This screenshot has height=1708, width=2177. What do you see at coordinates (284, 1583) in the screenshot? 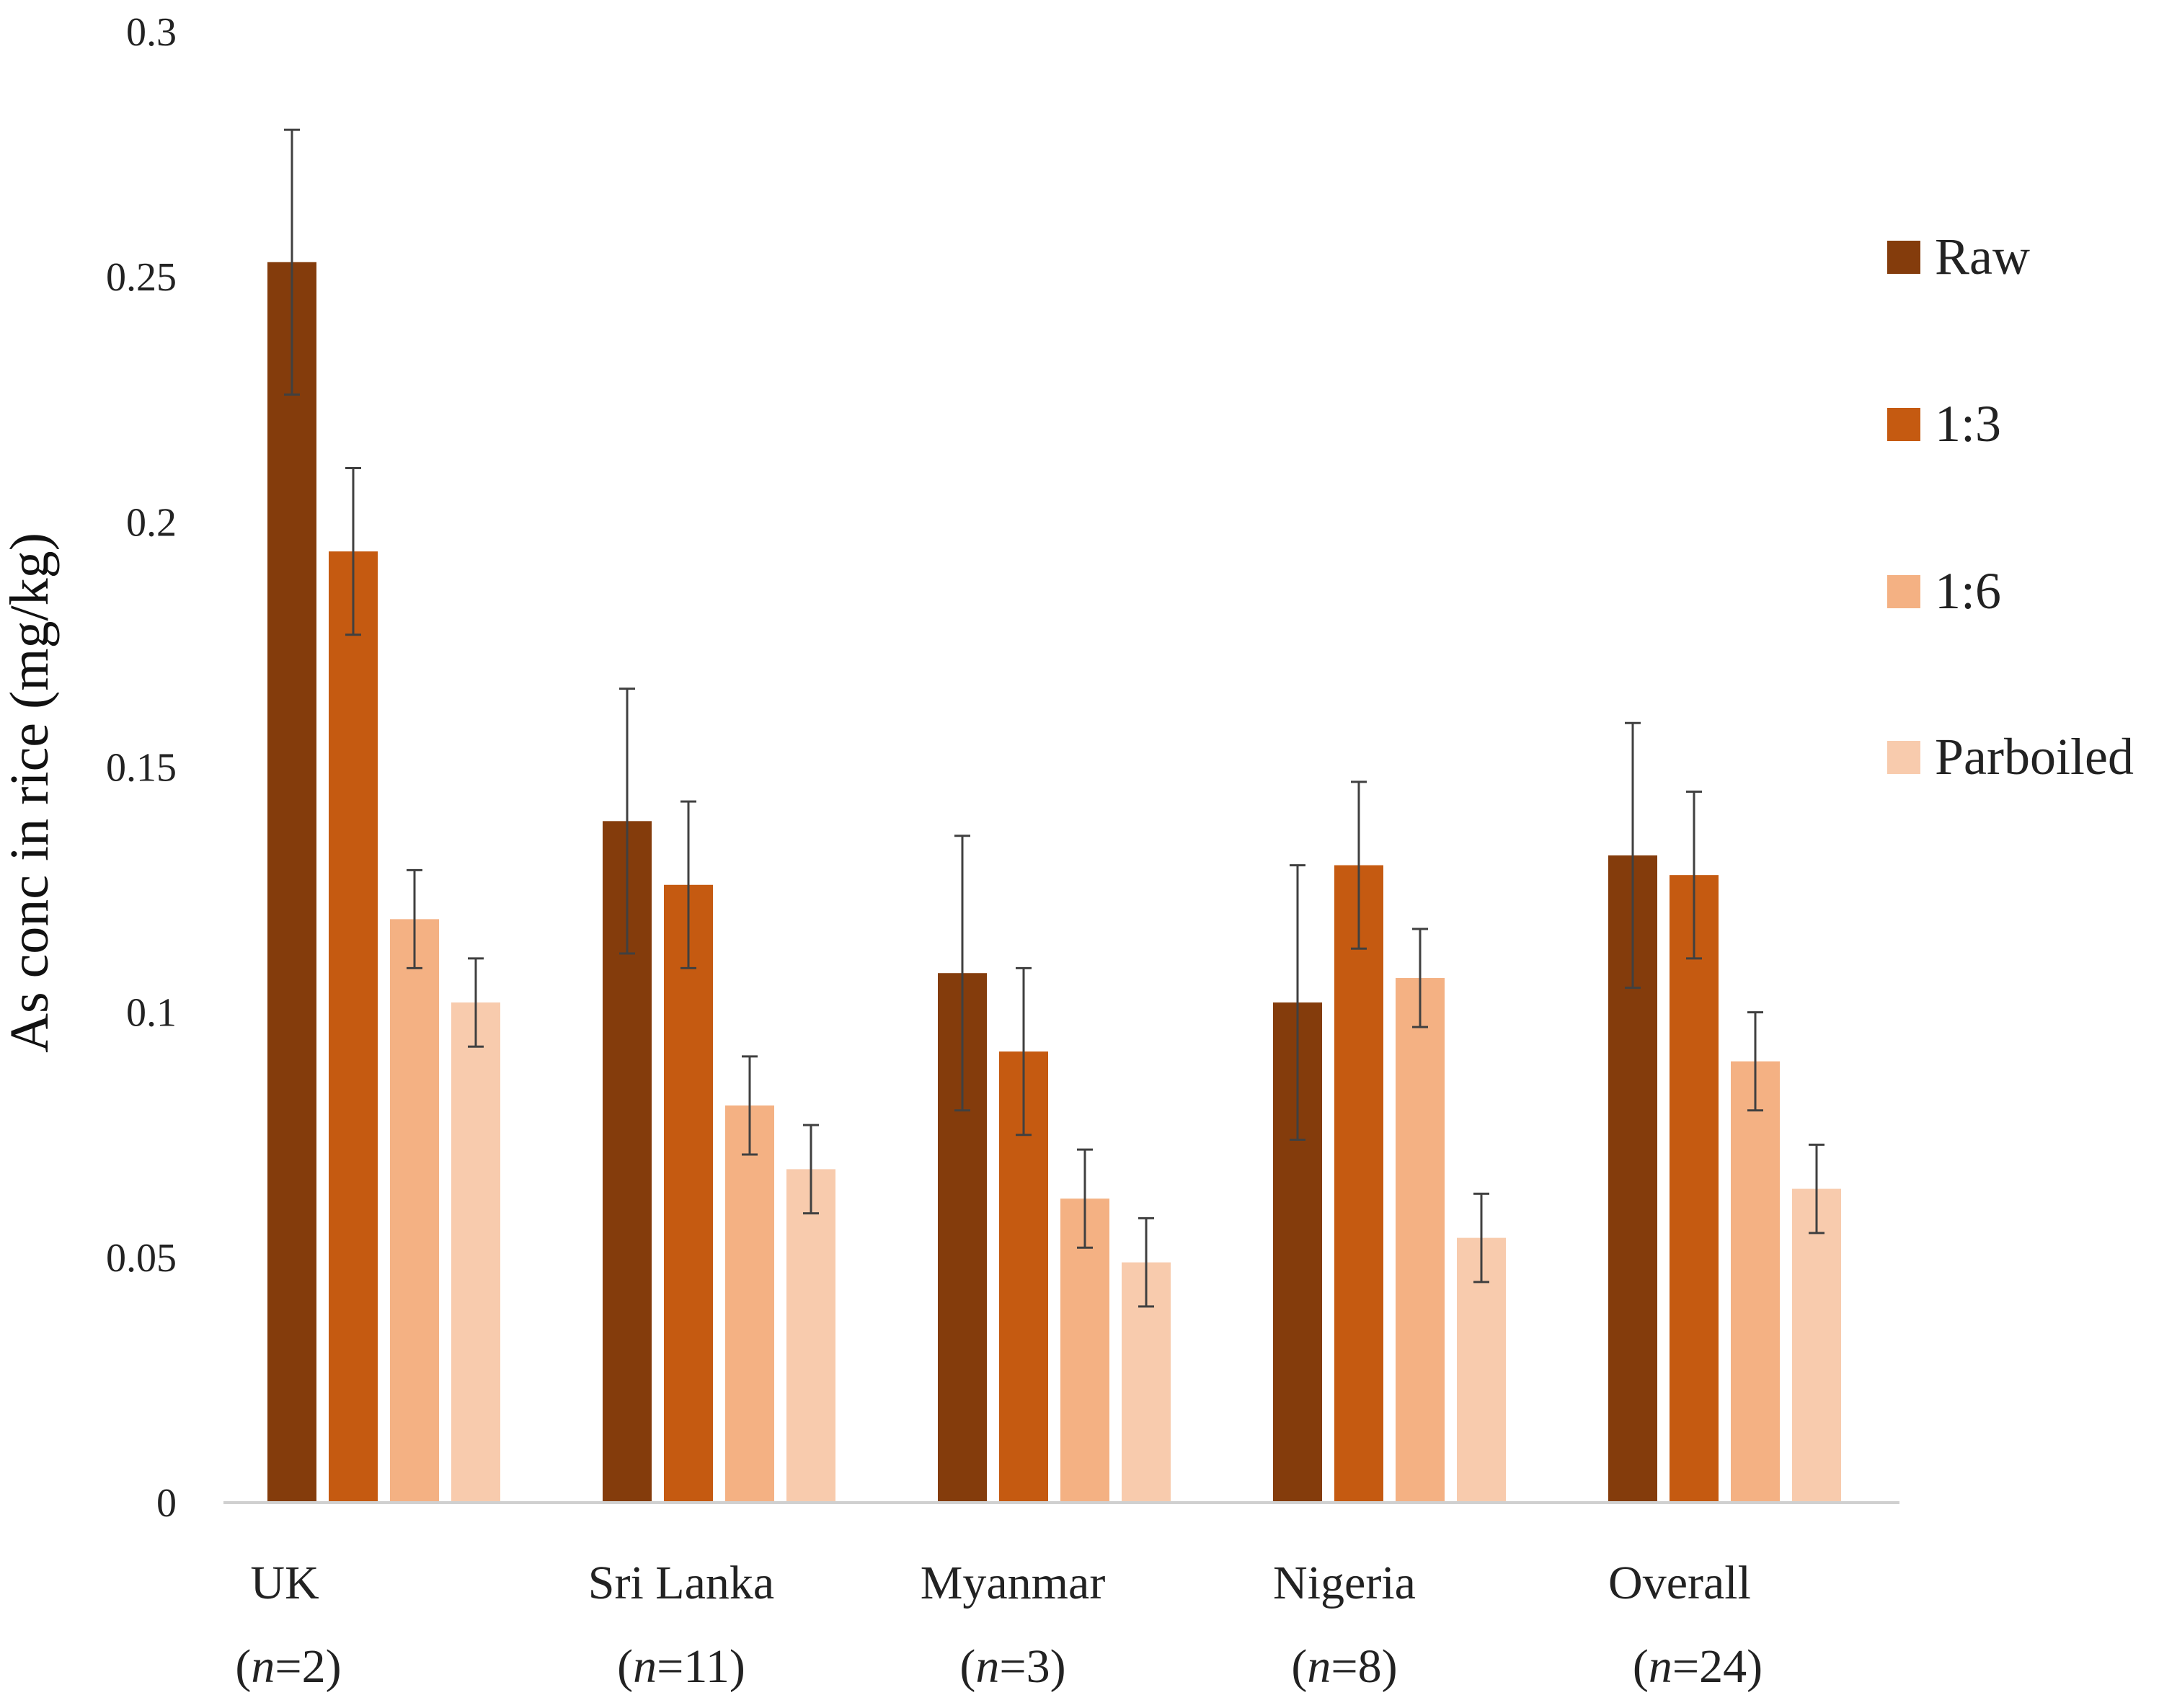
I see `x-category-label: UK` at bounding box center [284, 1583].